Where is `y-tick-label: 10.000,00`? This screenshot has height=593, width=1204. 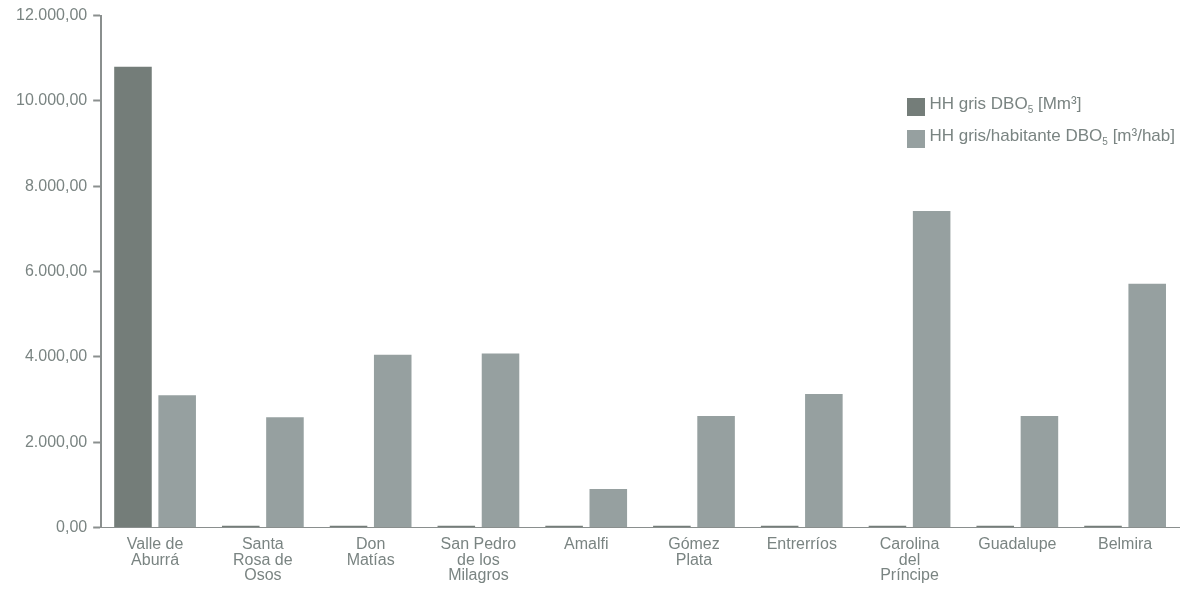 y-tick-label: 10.000,00 is located at coordinates (51, 100).